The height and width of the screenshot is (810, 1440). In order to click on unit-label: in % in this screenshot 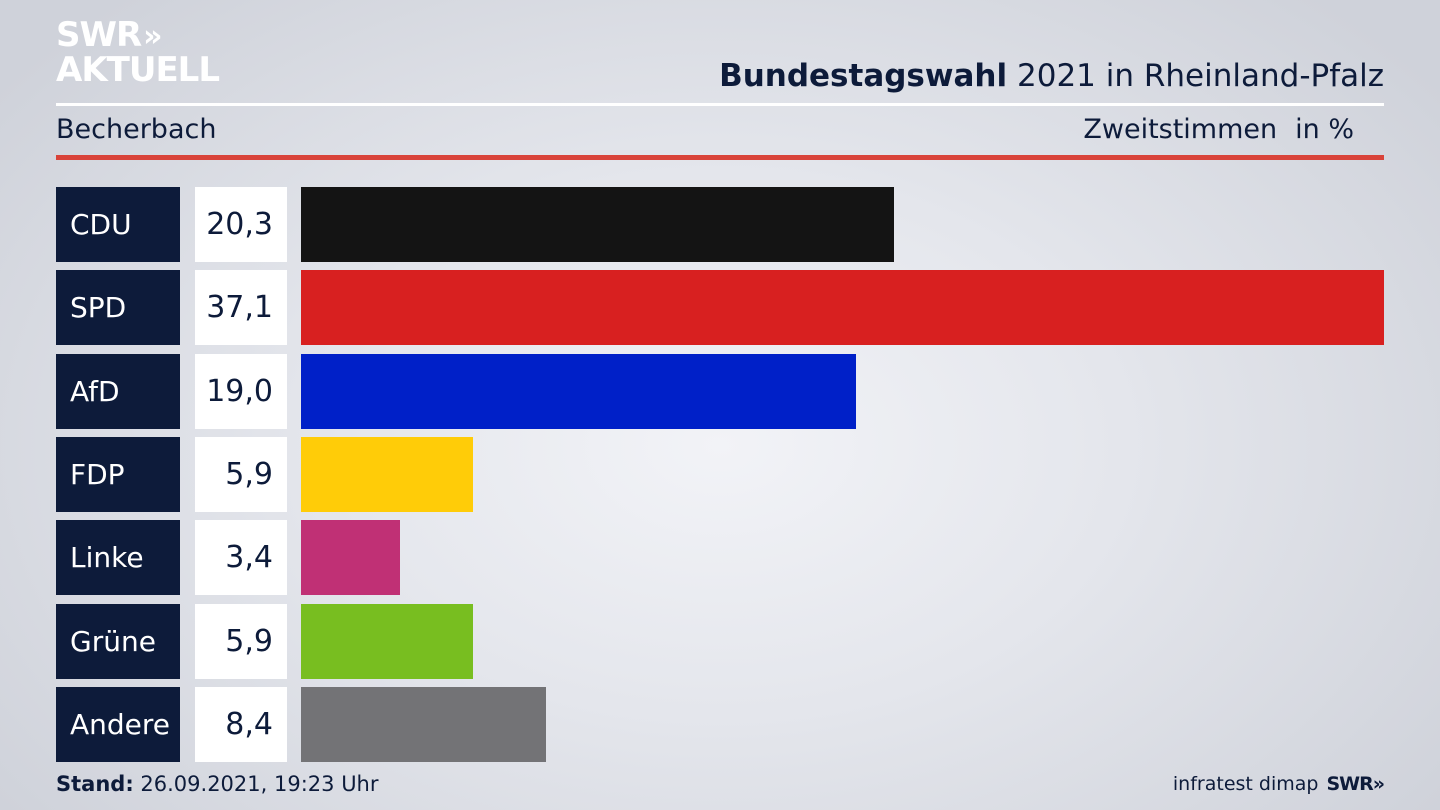, I will do `click(1324, 129)`.